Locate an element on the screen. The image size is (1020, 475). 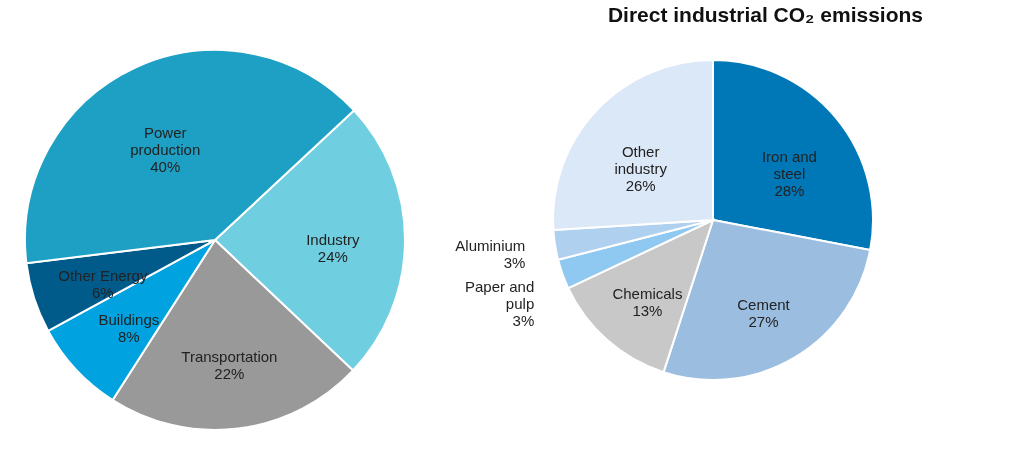
data-label: 24% is located at coordinates (332, 257).